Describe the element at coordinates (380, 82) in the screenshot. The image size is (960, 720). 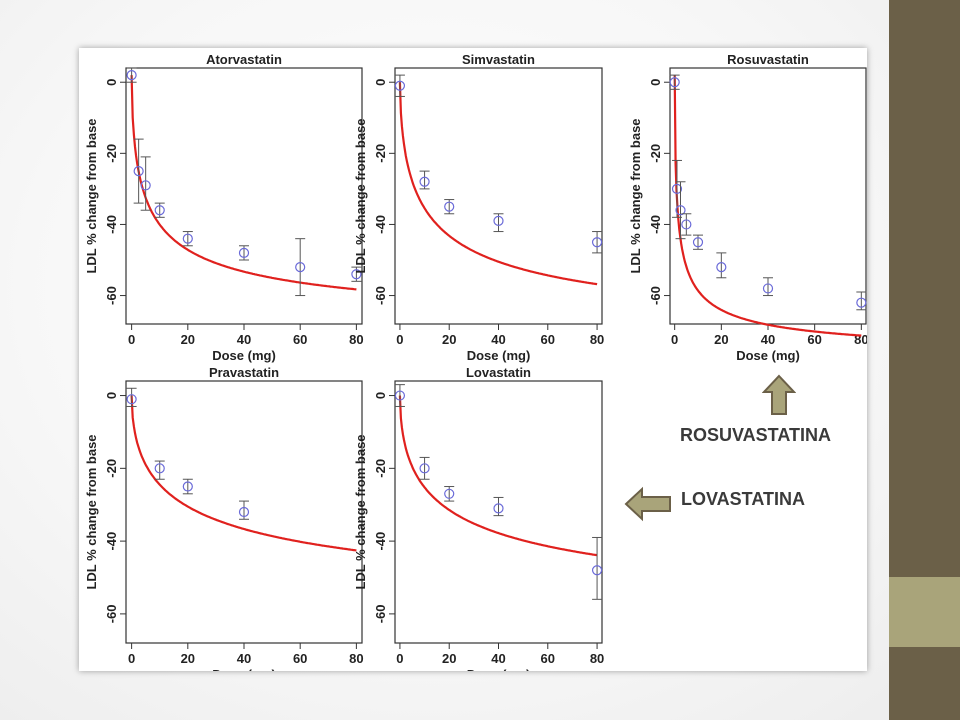
I see `chart1-y-tick-label: 0` at that location.